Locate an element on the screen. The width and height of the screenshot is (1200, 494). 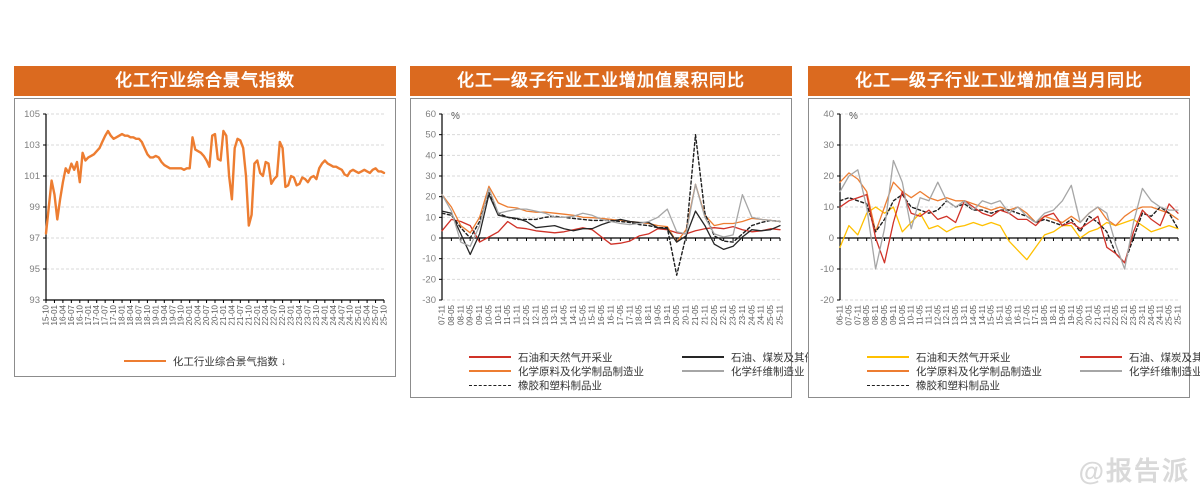
x-axis-tick-label: 19-11 is located at coordinates (1071, 314).